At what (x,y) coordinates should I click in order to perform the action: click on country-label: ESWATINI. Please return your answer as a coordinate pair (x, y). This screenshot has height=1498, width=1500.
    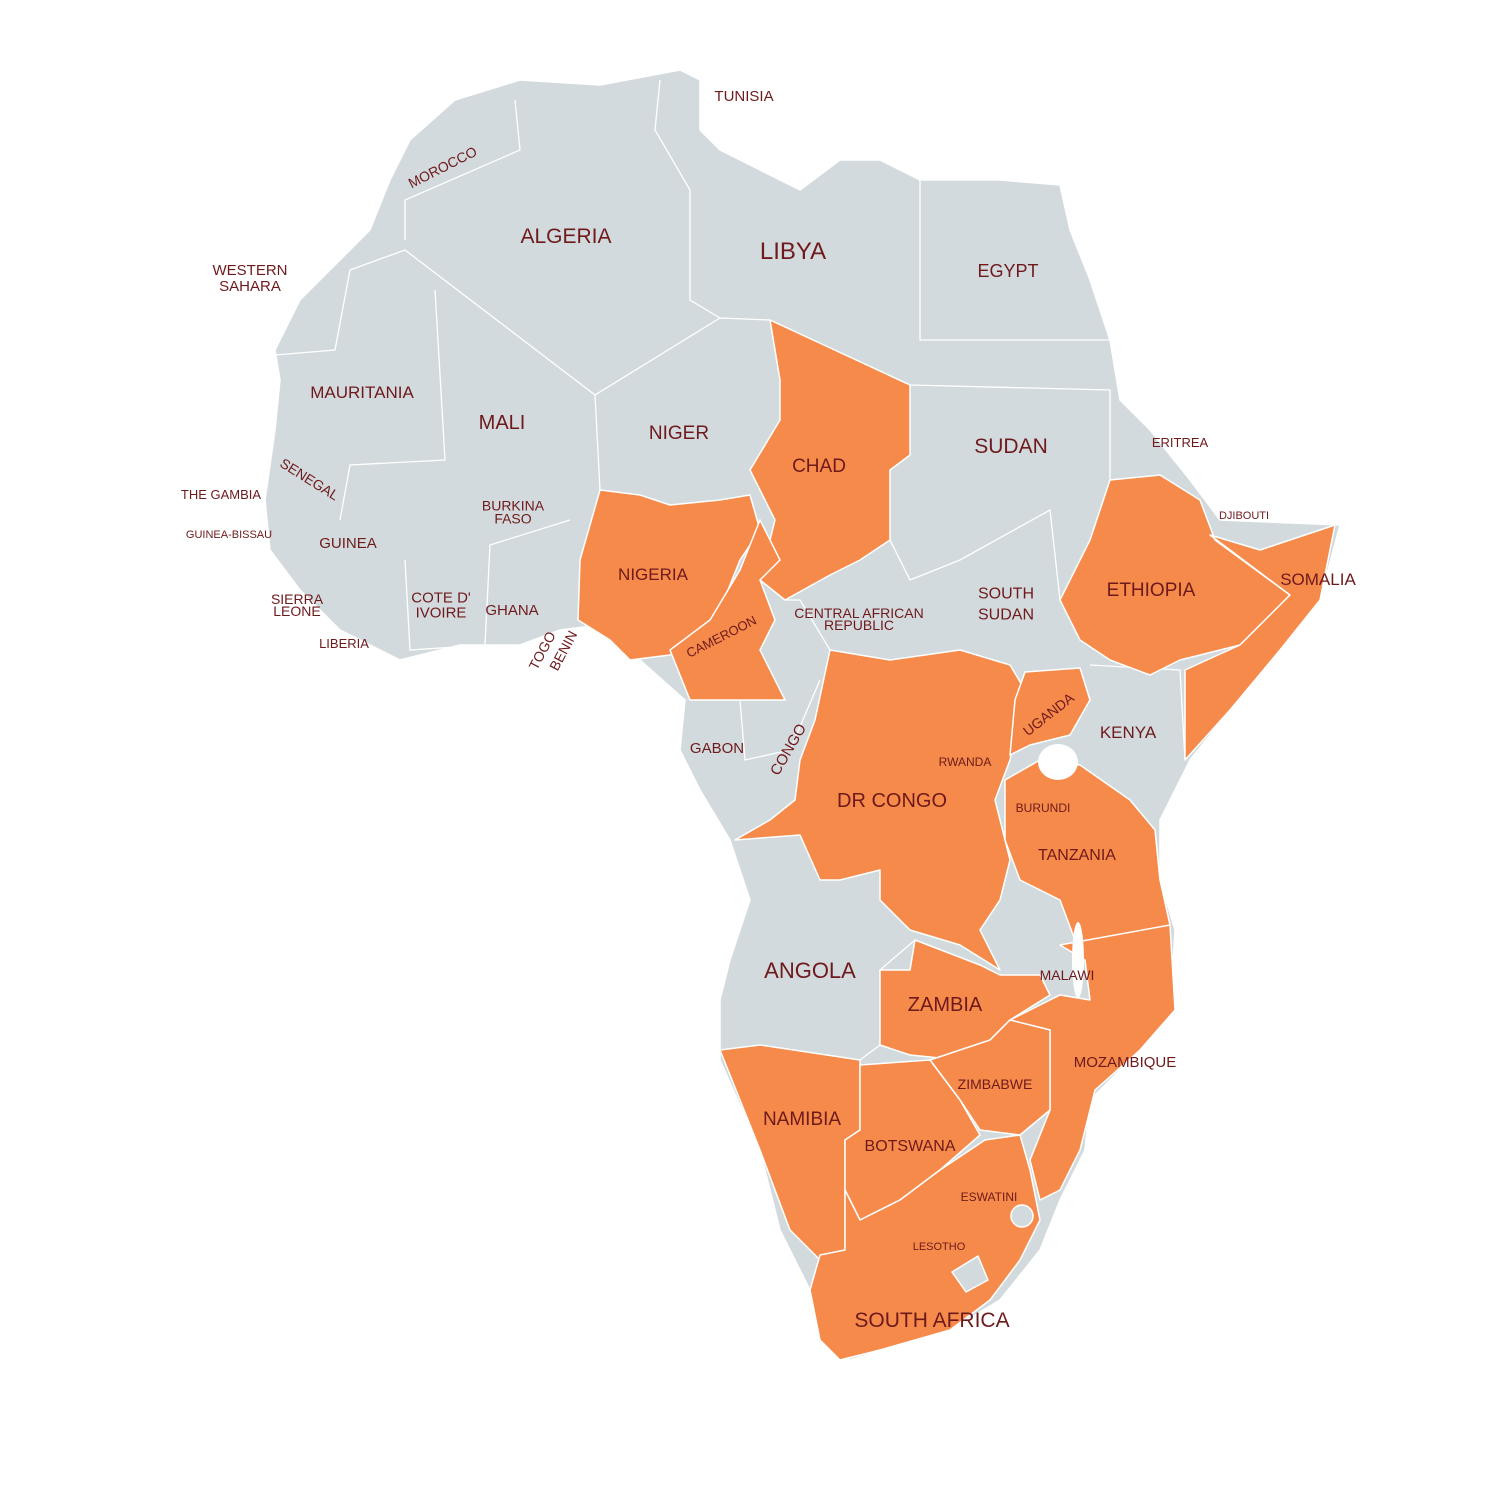
    Looking at the image, I should click on (989, 1197).